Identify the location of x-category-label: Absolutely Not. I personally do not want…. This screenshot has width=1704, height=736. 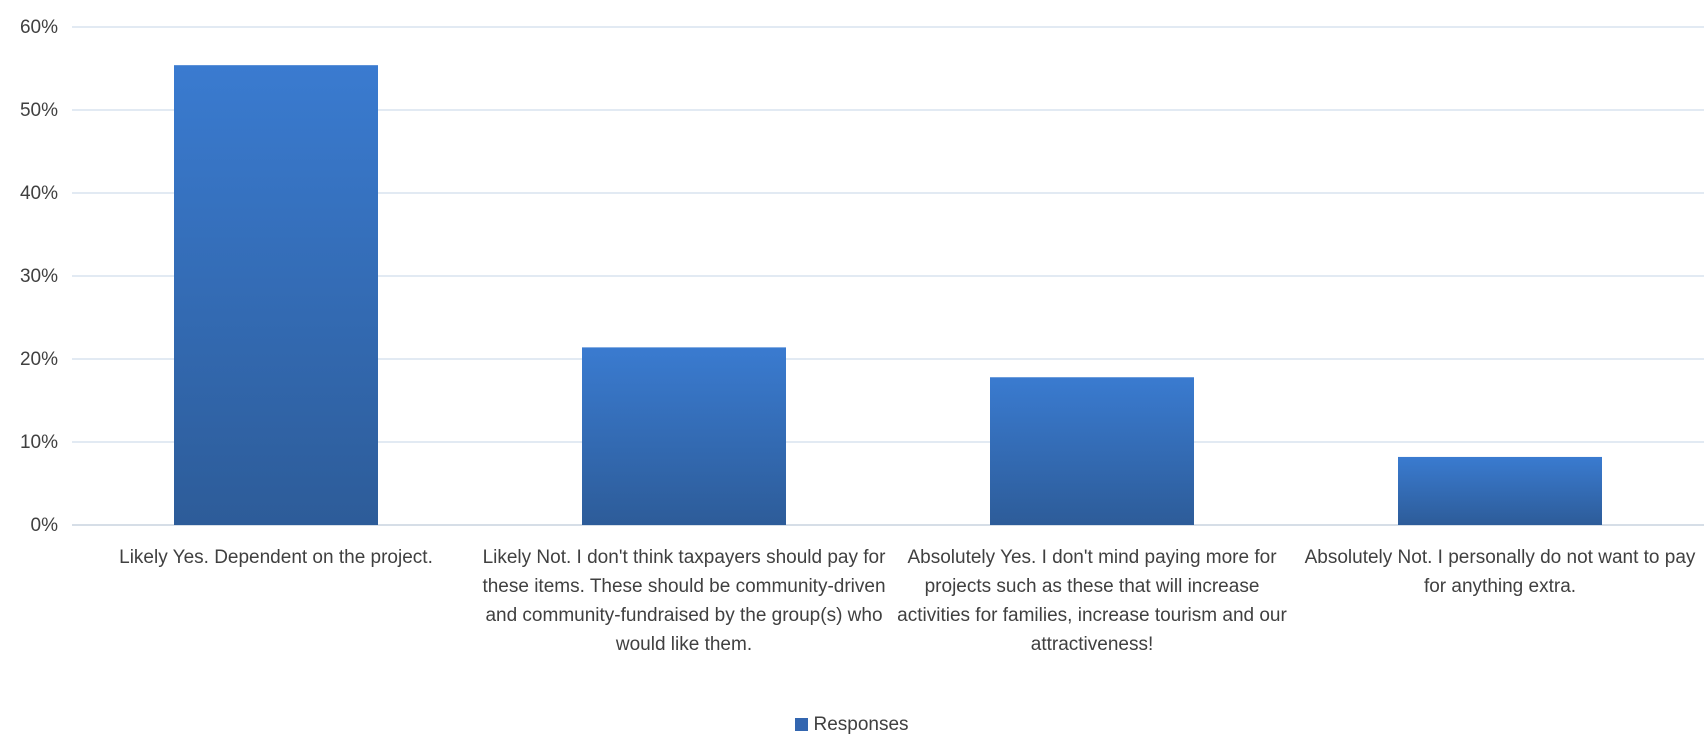
(1500, 572).